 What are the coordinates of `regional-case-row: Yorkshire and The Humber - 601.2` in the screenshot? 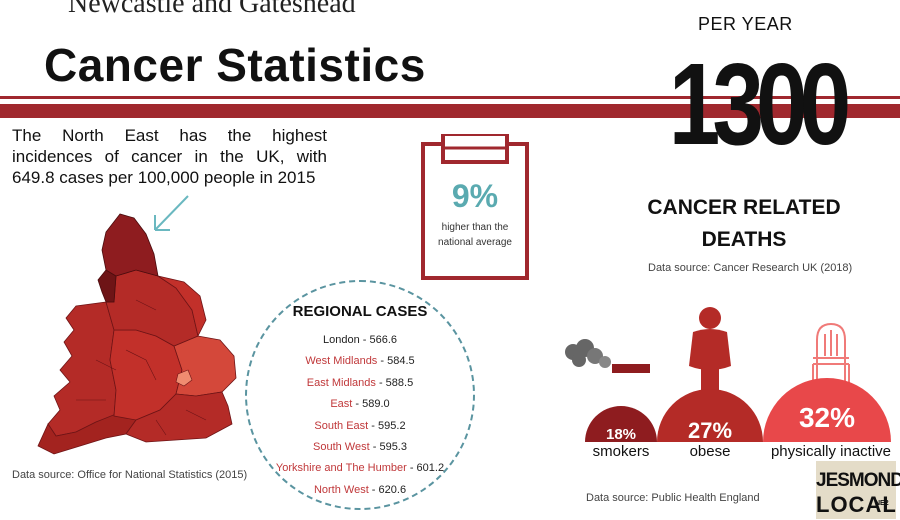 It's located at (360, 468).